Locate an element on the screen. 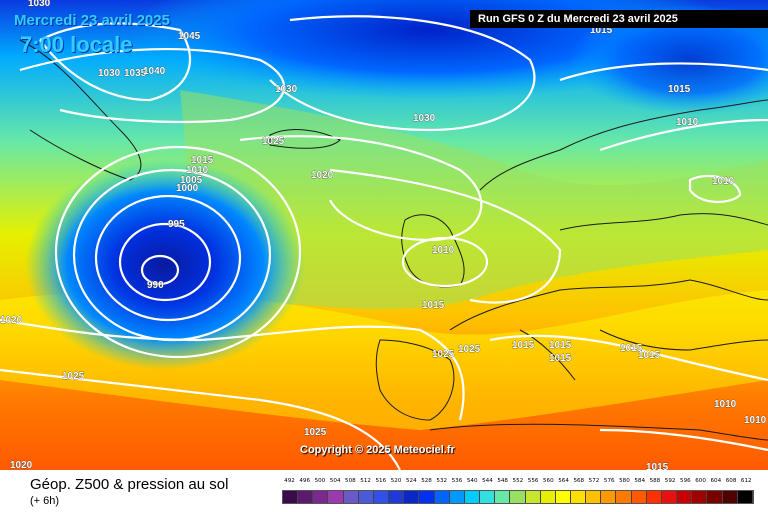  legend-value: 524 is located at coordinates (411, 481).